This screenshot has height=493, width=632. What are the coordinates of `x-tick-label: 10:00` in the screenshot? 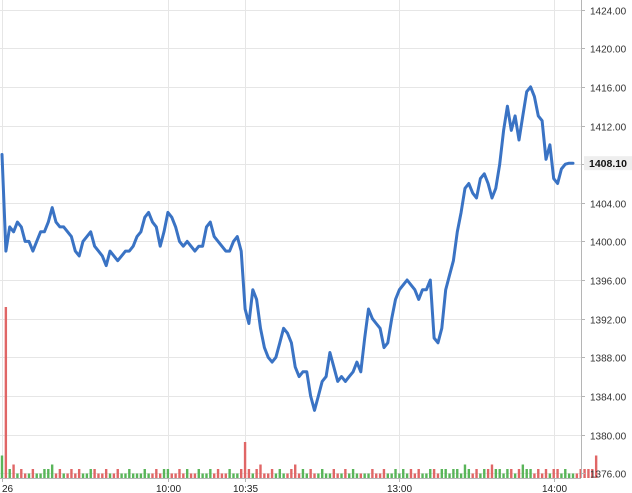 It's located at (168, 488).